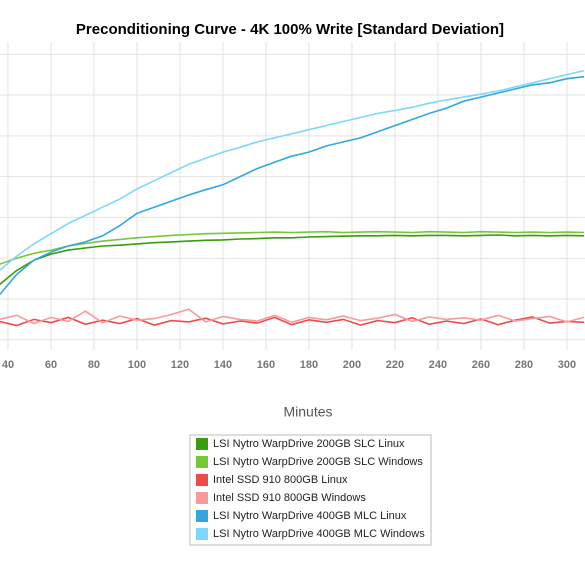 The height and width of the screenshot is (567, 585). Describe the element at coordinates (280, 480) in the screenshot. I see `legend-label: Intel SSD 910 800GB Linux` at that location.